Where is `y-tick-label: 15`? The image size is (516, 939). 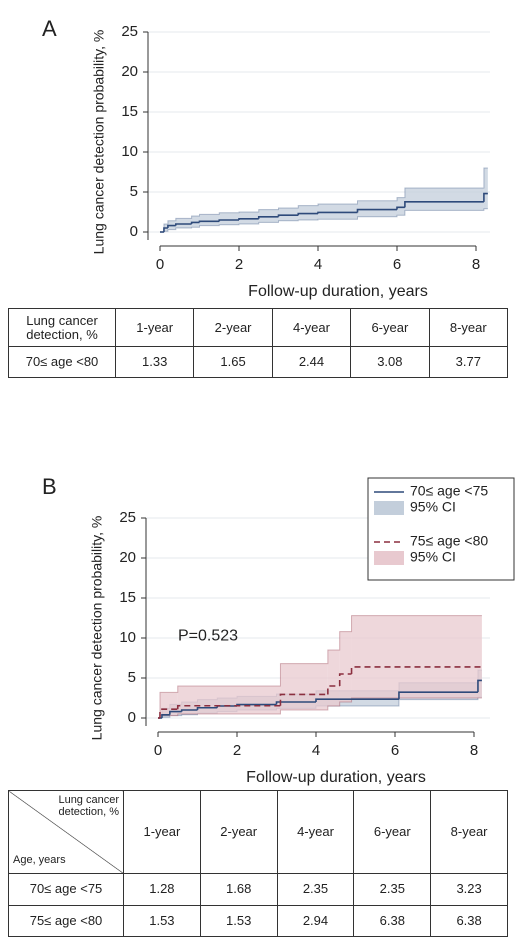
y-tick-label: 15 is located at coordinates (127, 597).